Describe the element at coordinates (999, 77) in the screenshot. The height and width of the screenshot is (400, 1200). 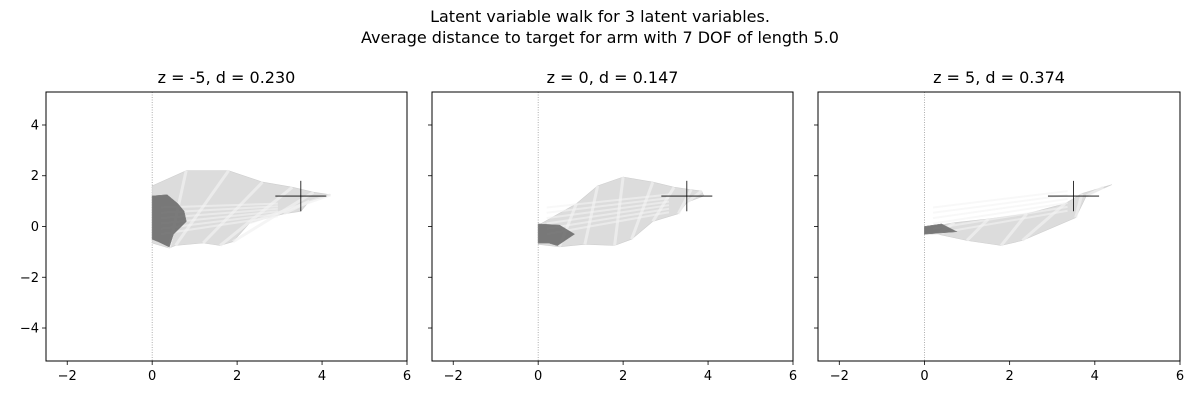
I see `subplot-title: z = 5, d = 0.374` at that location.